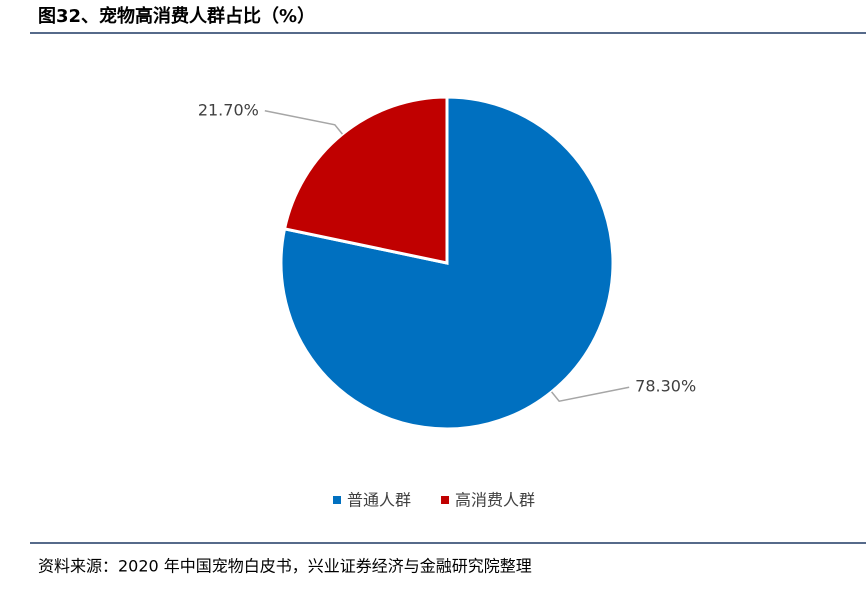 The image size is (866, 590). What do you see at coordinates (379, 500) in the screenshot?
I see `legend-label: 普通人群` at bounding box center [379, 500].